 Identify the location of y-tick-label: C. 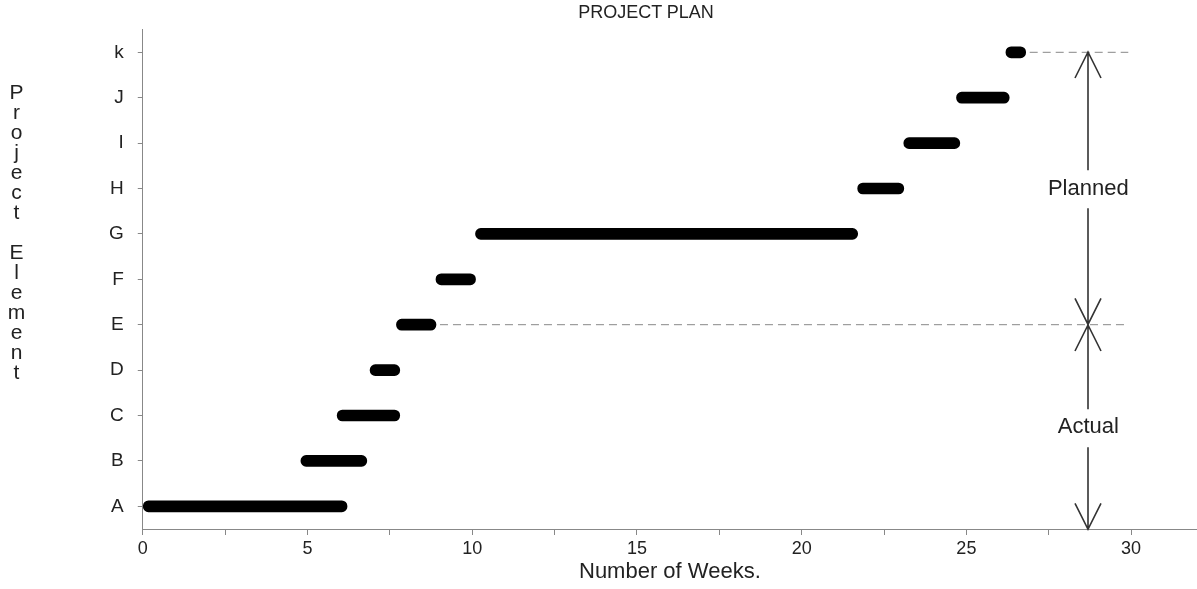
(117, 414).